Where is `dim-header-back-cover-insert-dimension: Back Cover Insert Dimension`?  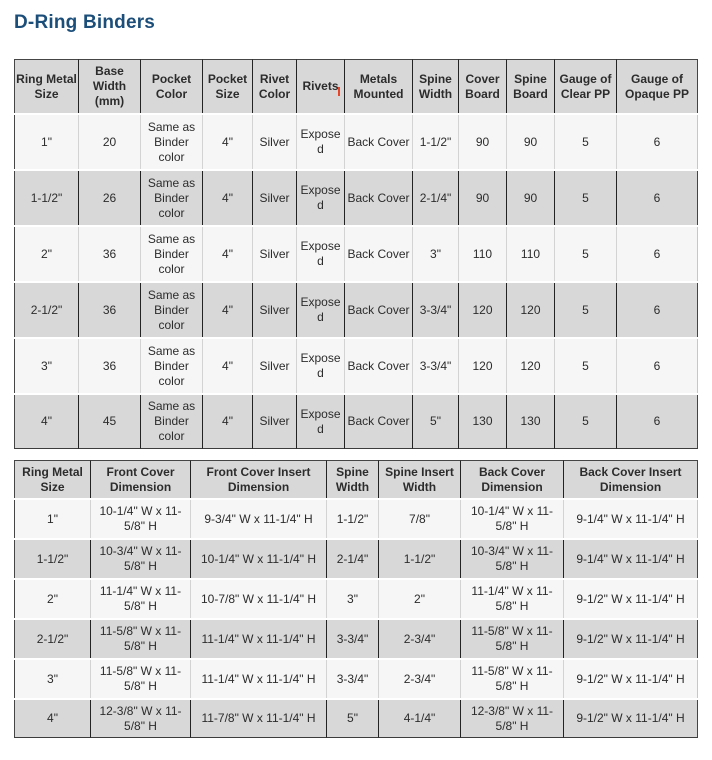 dim-header-back-cover-insert-dimension: Back Cover Insert Dimension is located at coordinates (630, 479).